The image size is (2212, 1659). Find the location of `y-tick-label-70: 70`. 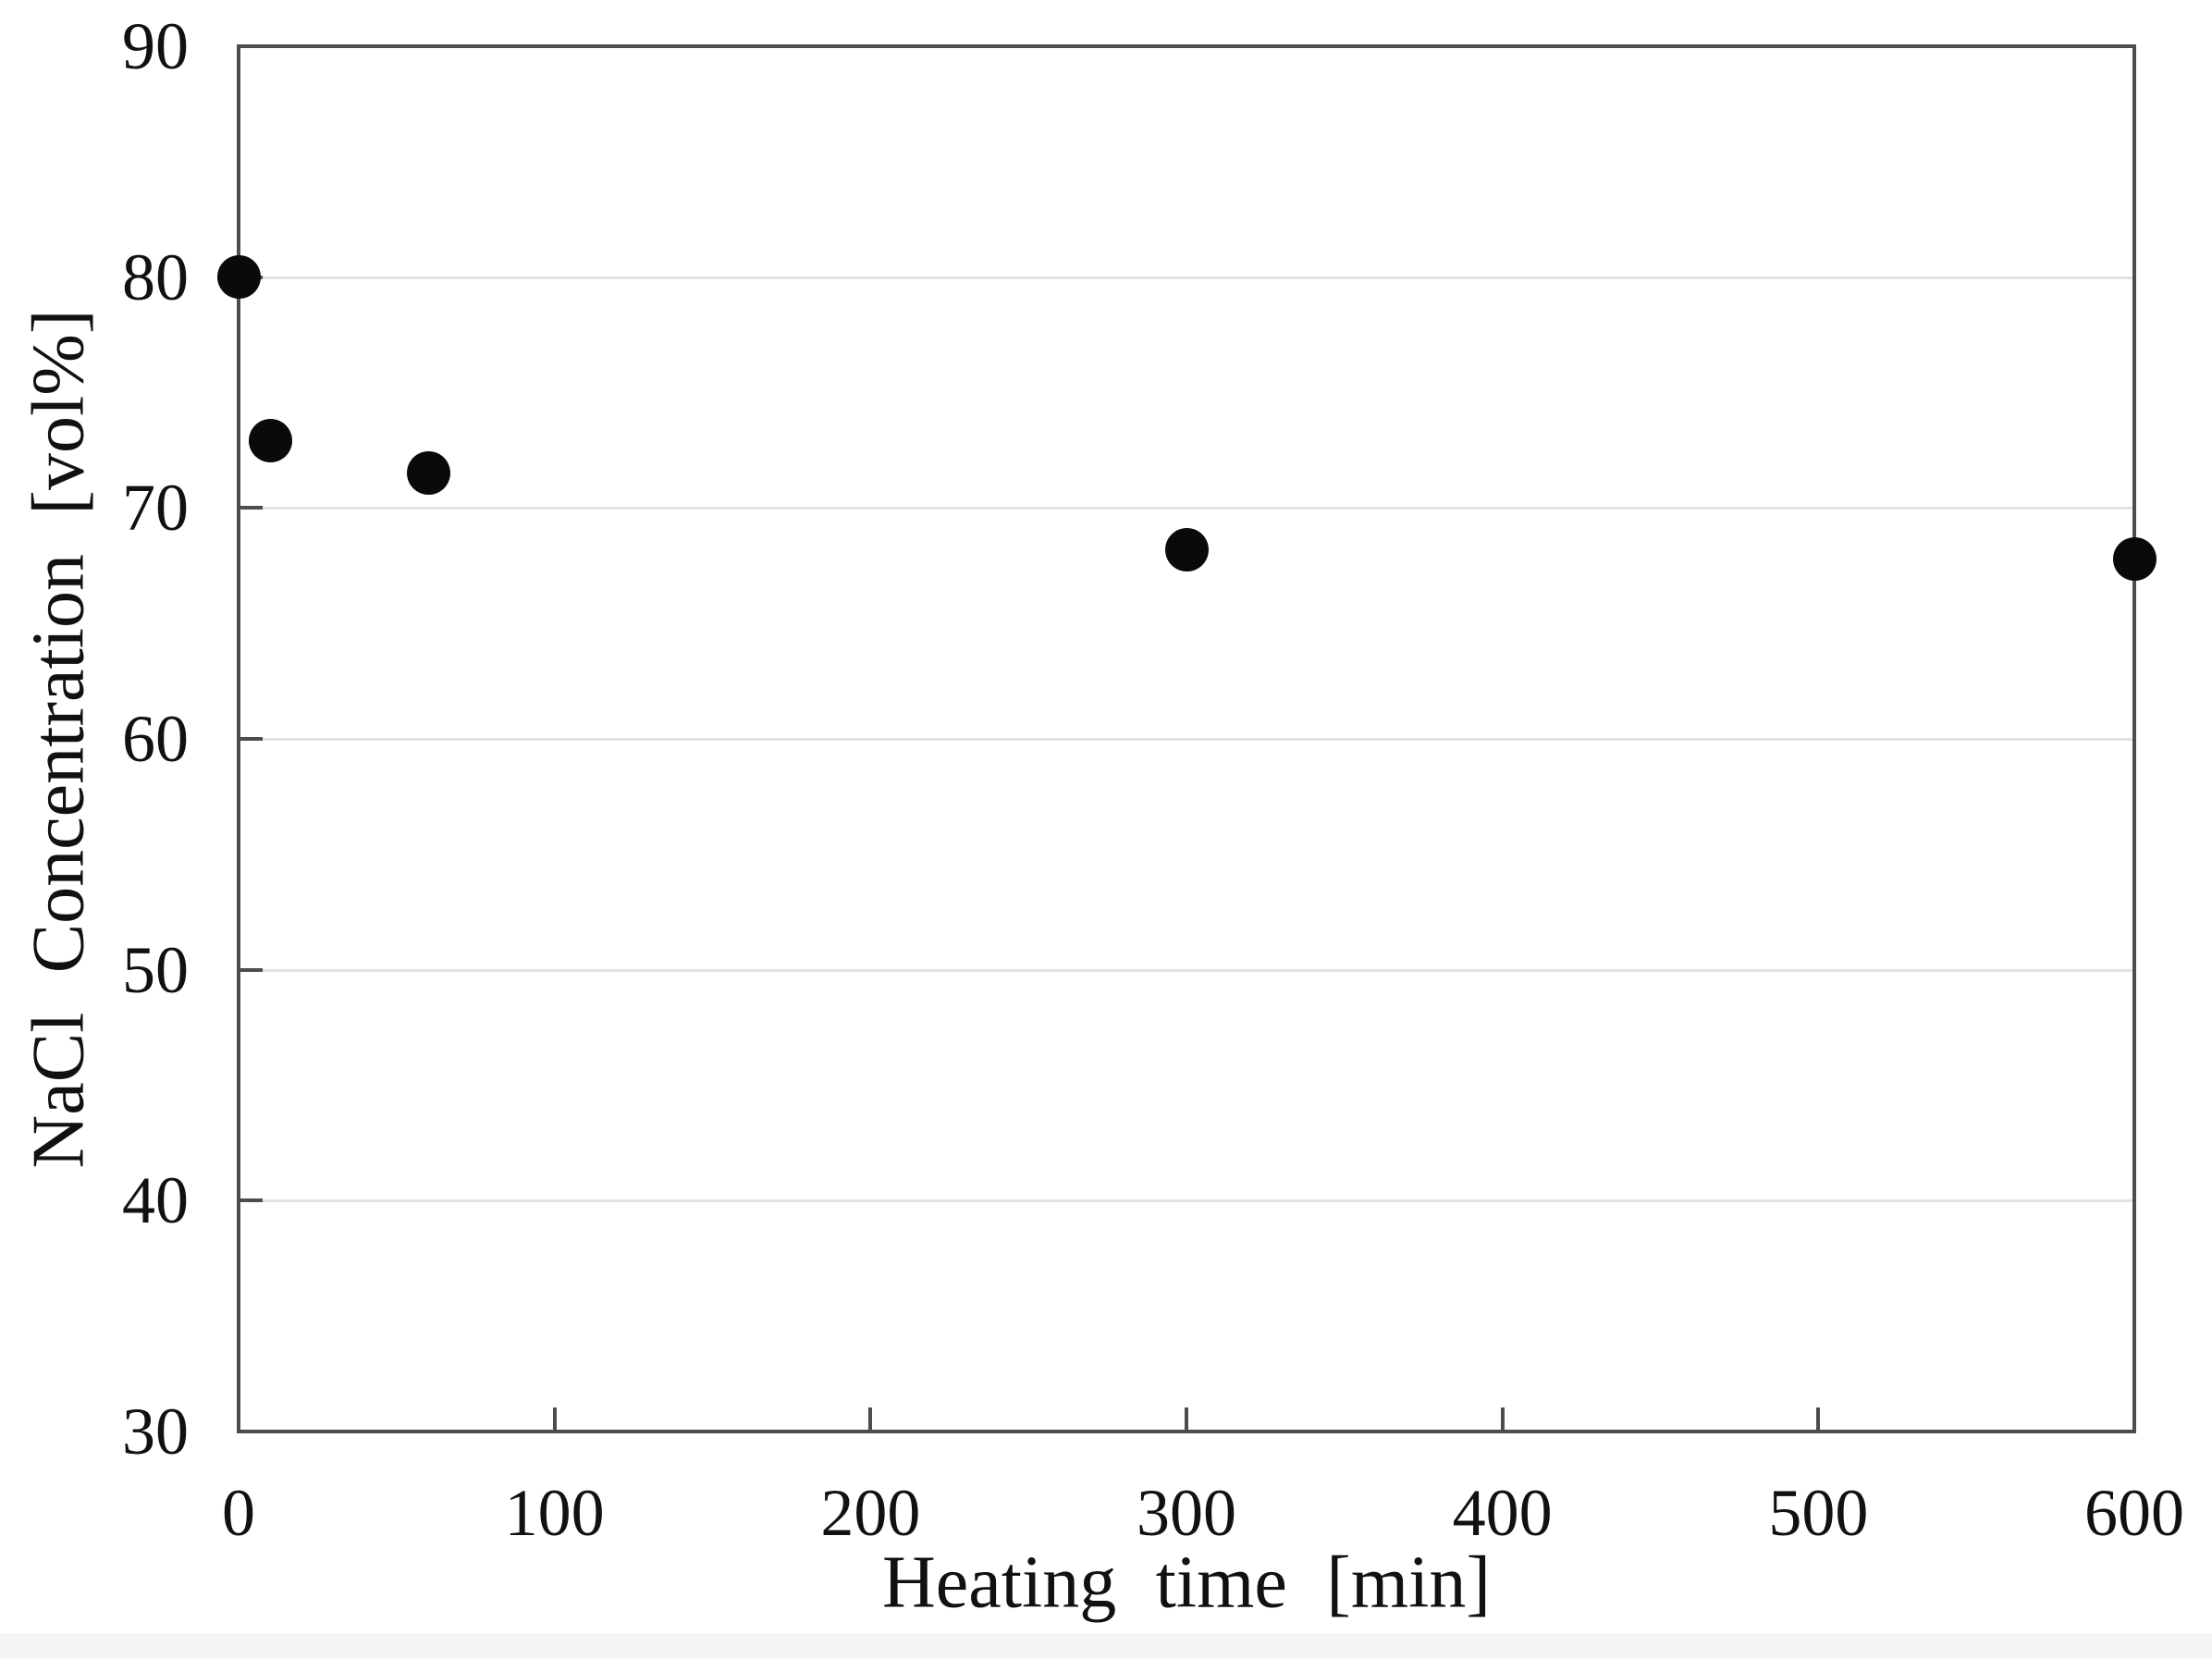

y-tick-label-70: 70 is located at coordinates (155, 508).